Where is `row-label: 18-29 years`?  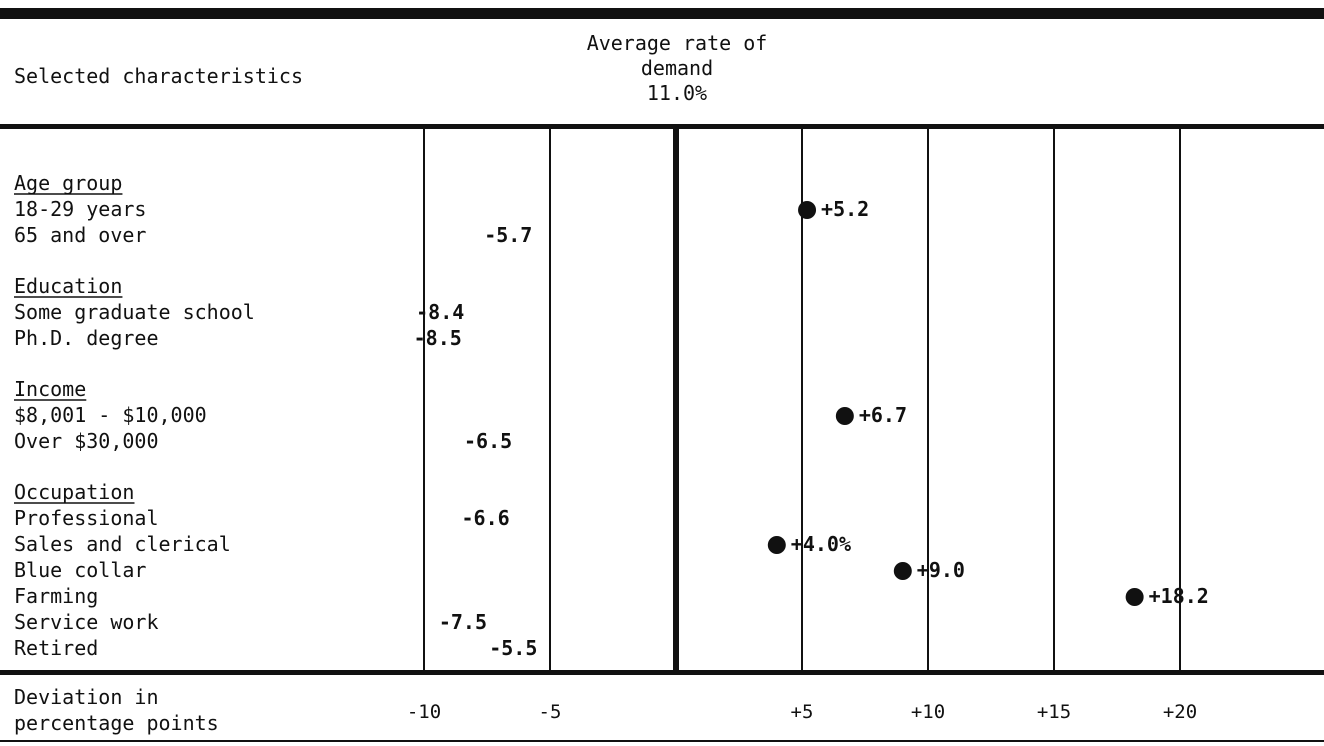
row-label: 18-29 years is located at coordinates (80, 209).